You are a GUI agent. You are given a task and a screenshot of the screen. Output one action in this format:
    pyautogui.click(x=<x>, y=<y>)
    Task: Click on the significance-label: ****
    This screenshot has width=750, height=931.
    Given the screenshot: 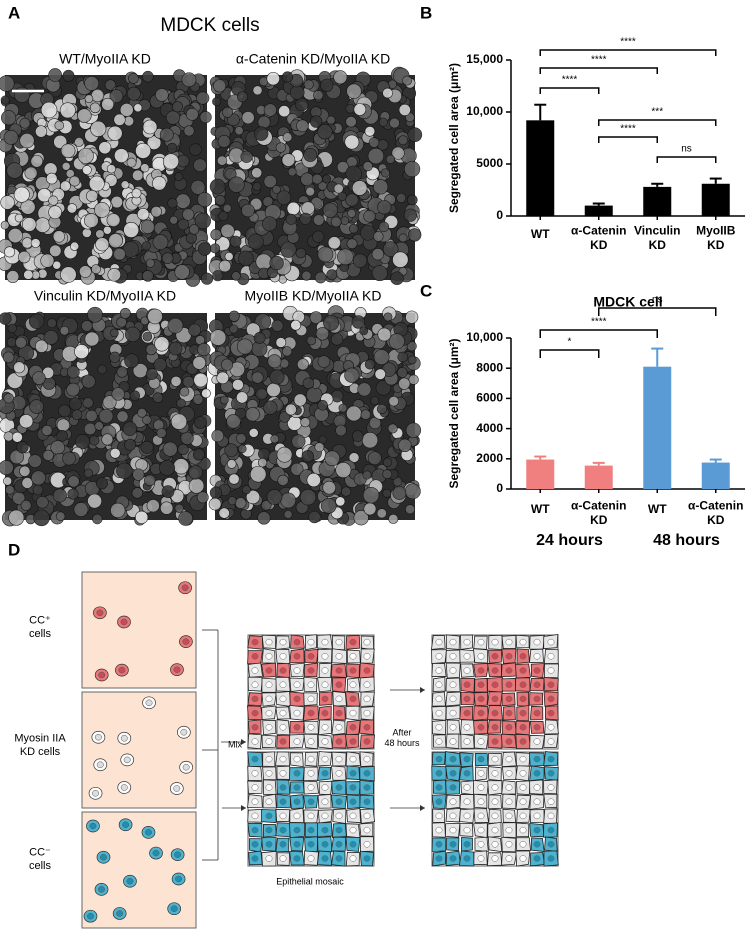 What is the action you would take?
    pyautogui.click(x=570, y=80)
    